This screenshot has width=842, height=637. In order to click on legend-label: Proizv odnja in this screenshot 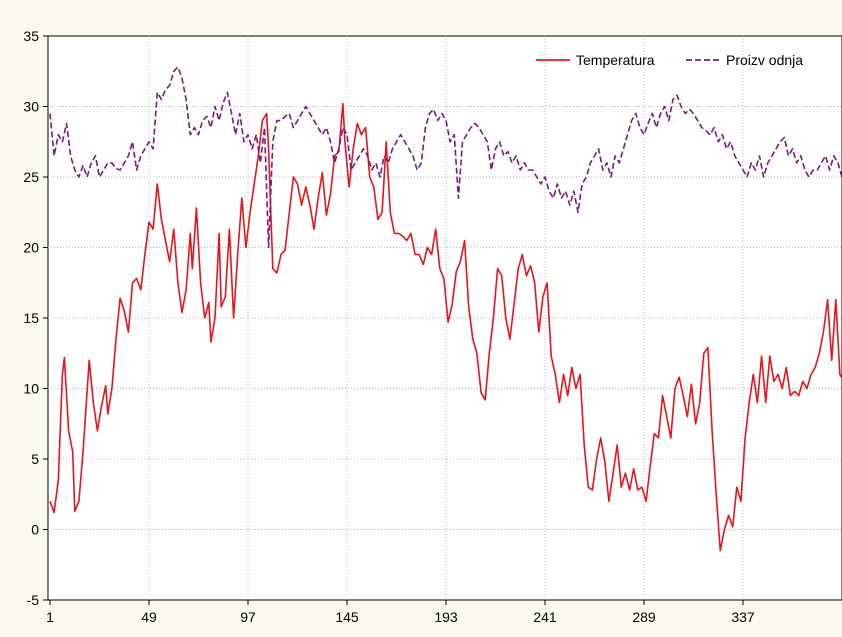, I will do `click(764, 60)`.